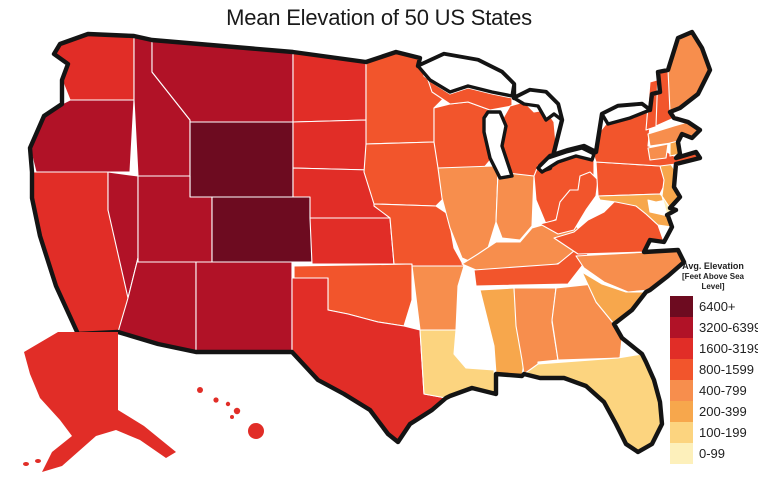 The height and width of the screenshot is (478, 758). What do you see at coordinates (405, 174) in the screenshot?
I see `state-iowa` at bounding box center [405, 174].